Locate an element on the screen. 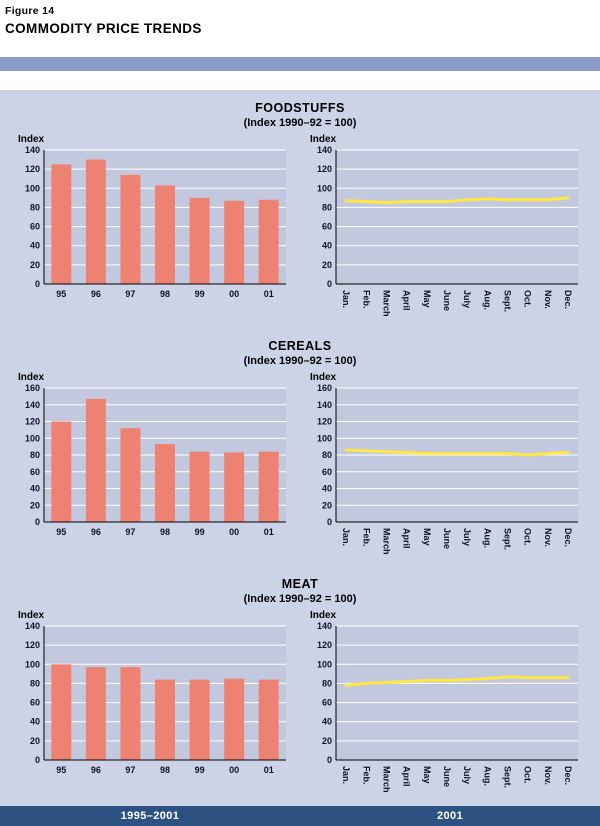  figure-header: Figure 14 COMMODITY PRICE TRENDS is located at coordinates (300, 28).